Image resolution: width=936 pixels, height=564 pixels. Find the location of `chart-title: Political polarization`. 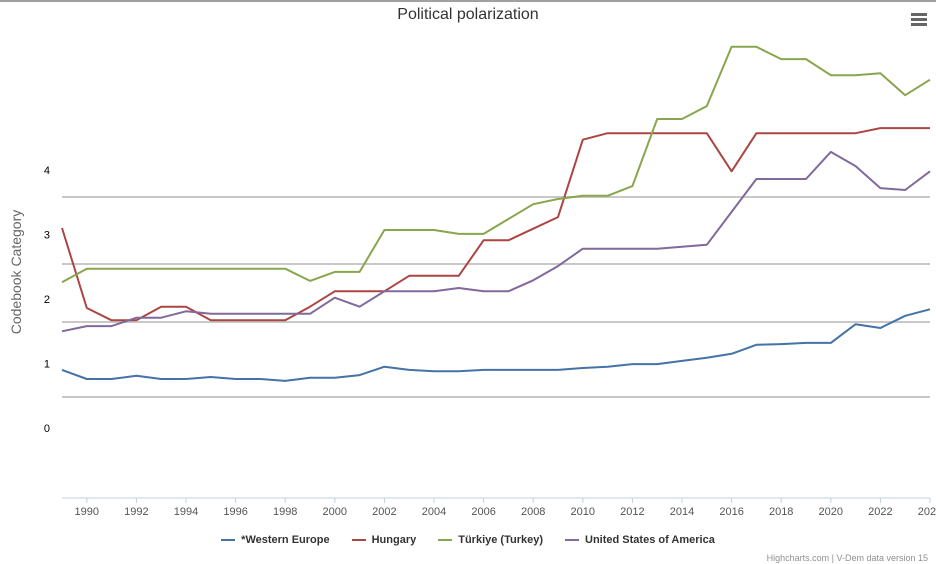

chart-title: Political polarization is located at coordinates (468, 14).